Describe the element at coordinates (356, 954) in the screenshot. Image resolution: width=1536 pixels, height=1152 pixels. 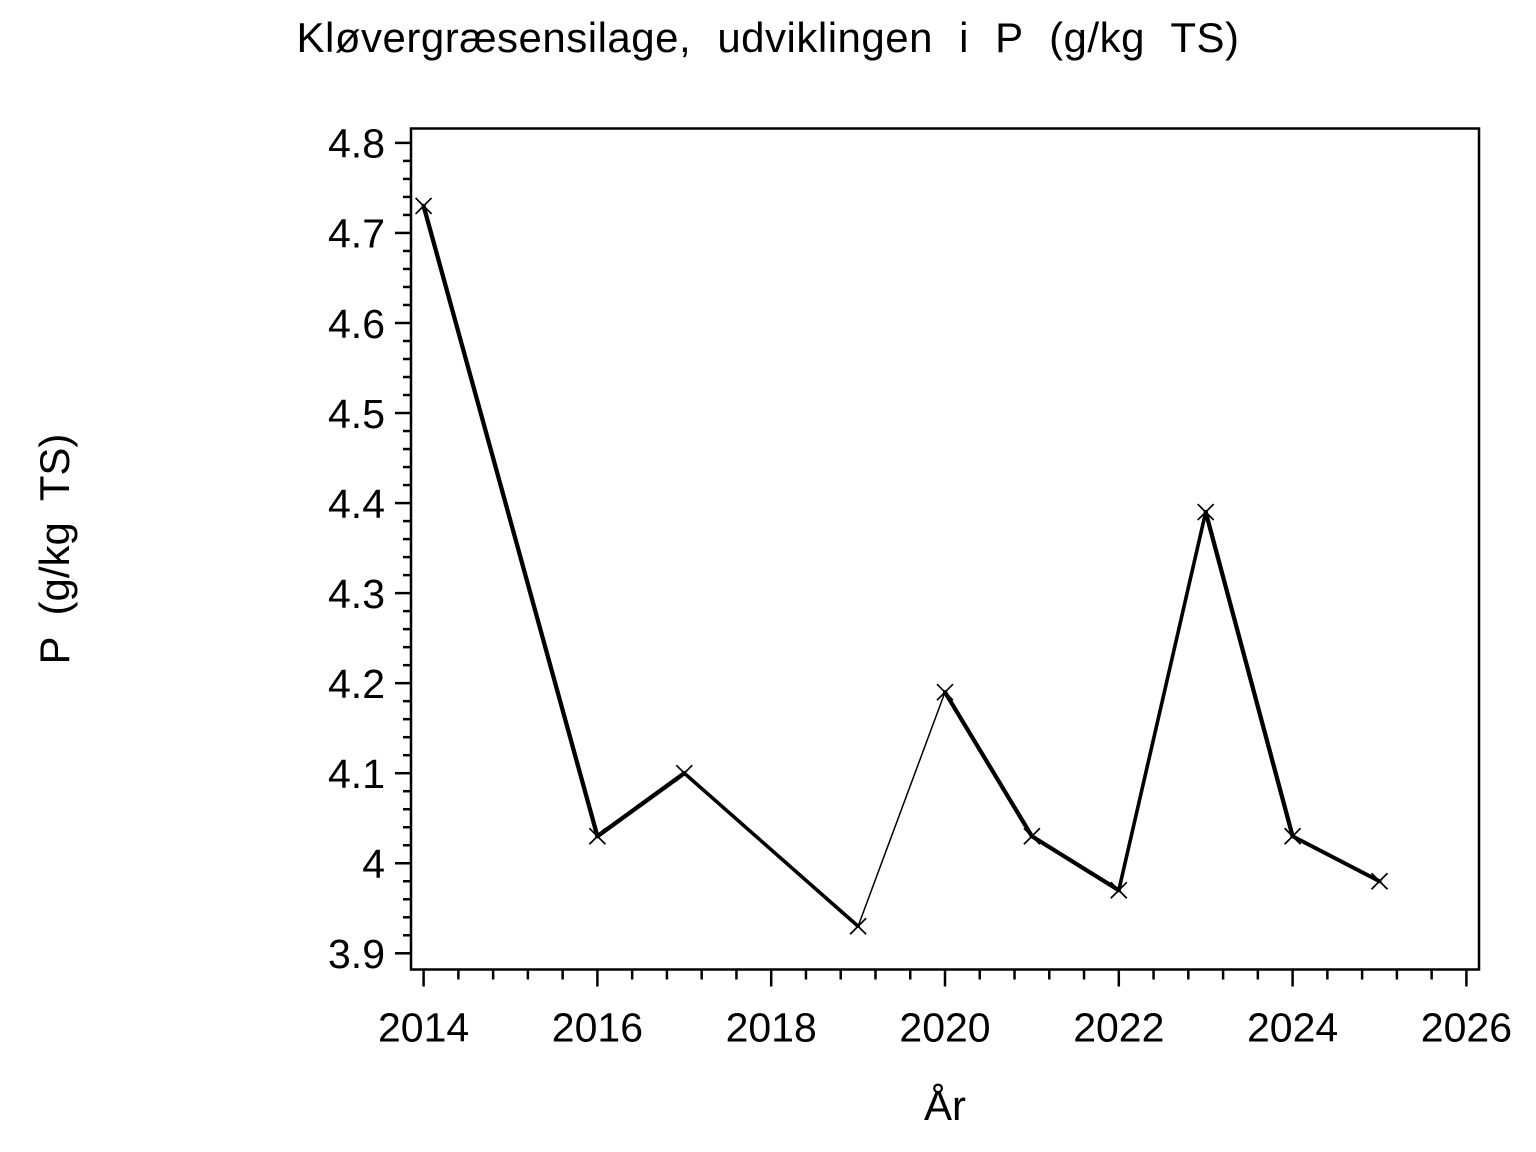
I see `y-tick-label: 3.9` at that location.